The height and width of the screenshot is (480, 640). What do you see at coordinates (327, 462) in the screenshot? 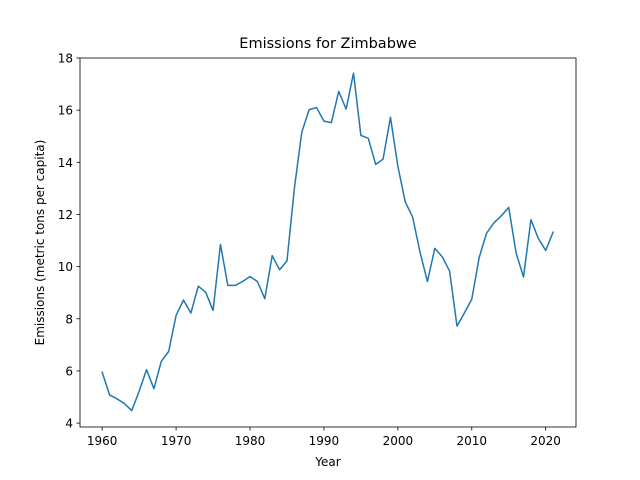
I see `x-axis-label: Year` at bounding box center [327, 462].